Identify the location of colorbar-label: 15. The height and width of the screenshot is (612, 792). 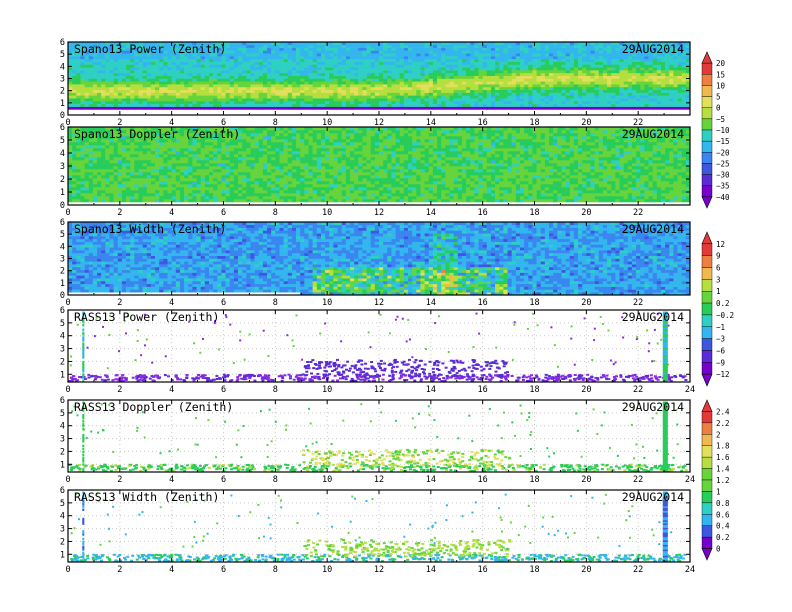
(720, 74).